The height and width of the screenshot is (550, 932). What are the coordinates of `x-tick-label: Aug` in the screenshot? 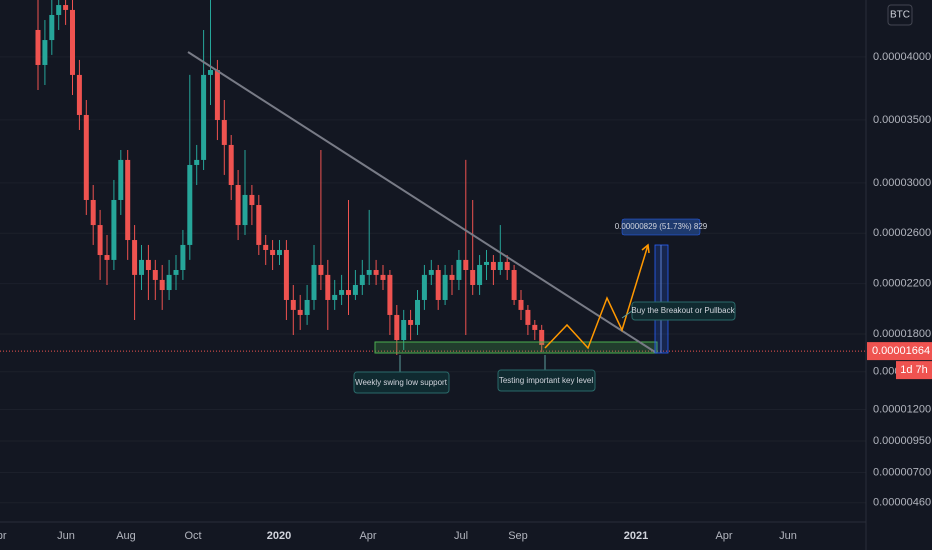 It's located at (126, 536).